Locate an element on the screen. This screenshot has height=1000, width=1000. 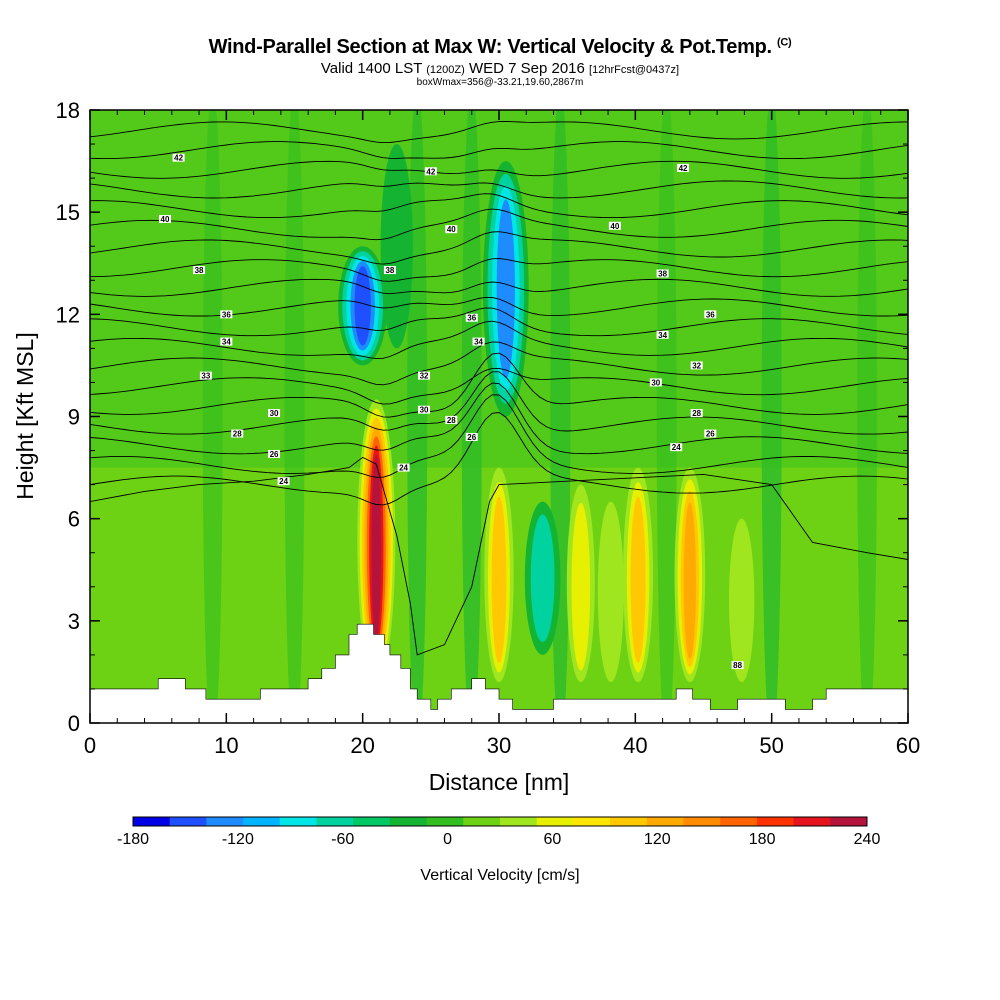
colorbar-frame is located at coordinates (500, 821).